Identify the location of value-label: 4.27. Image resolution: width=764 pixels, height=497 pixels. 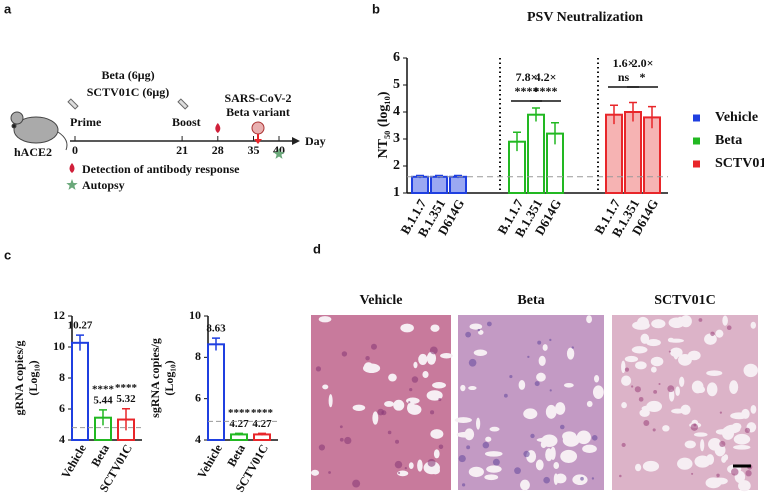
(262, 424).